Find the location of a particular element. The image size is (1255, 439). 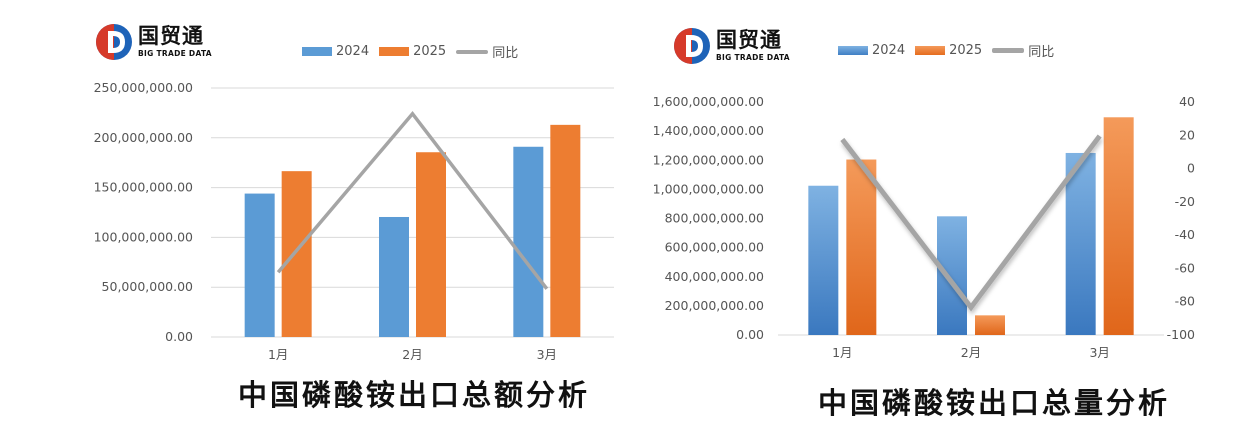

y-tick-label: 1,600,000,000.00 is located at coordinates (708, 101).